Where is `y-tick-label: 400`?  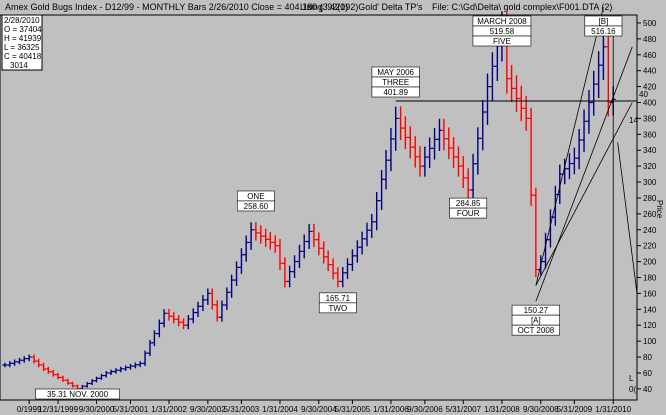 y-tick-label: 400 is located at coordinates (650, 103).